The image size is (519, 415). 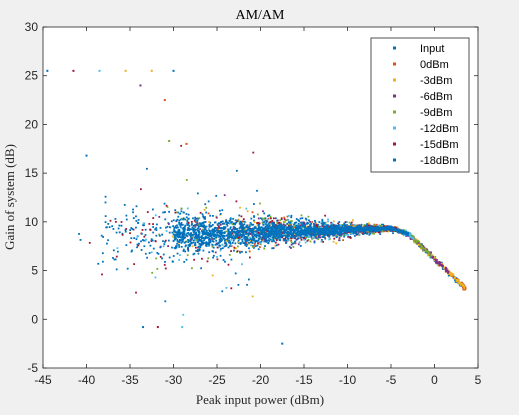 What do you see at coordinates (434, 65) in the screenshot?
I see `legend-entry-label: 0dBm` at bounding box center [434, 65].